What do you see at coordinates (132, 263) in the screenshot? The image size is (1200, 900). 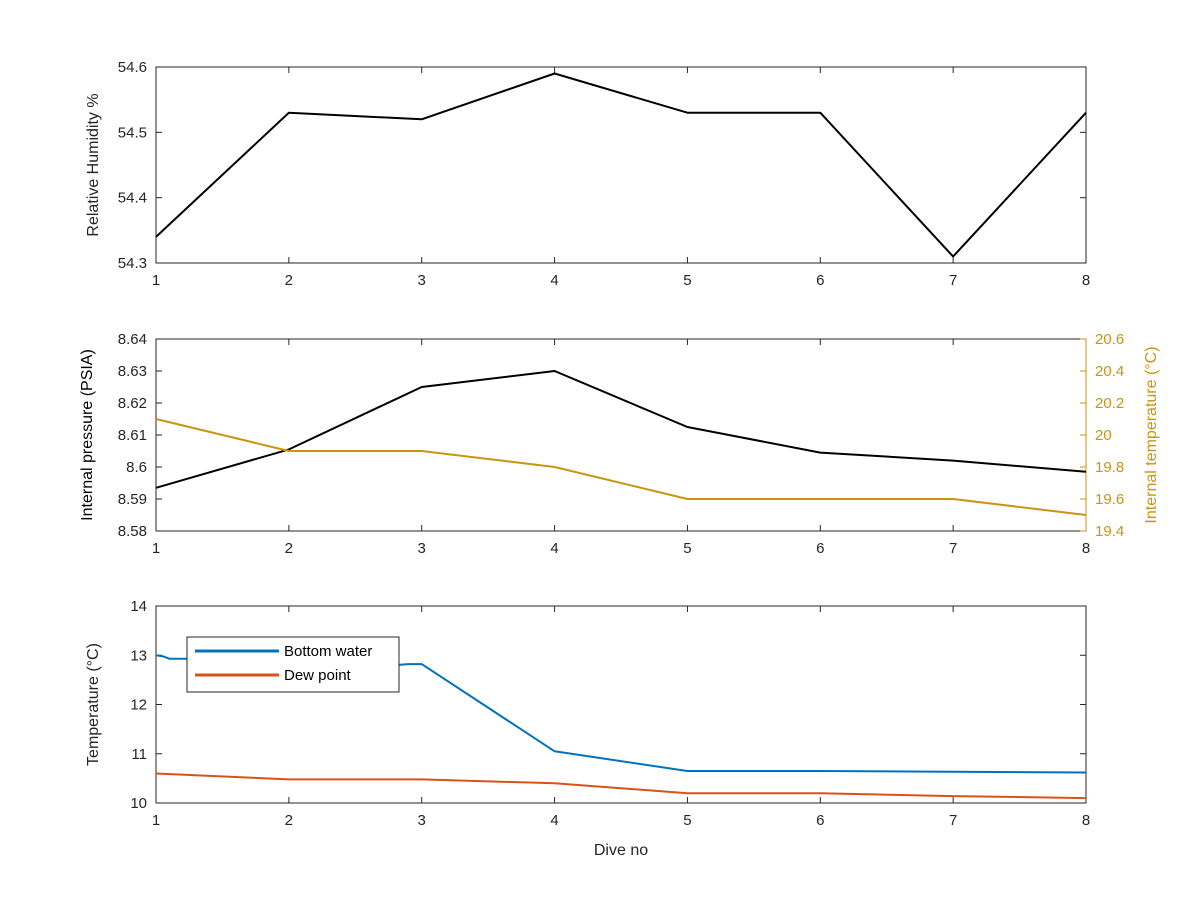 I see `y-tick-label: 54.3` at bounding box center [132, 263].